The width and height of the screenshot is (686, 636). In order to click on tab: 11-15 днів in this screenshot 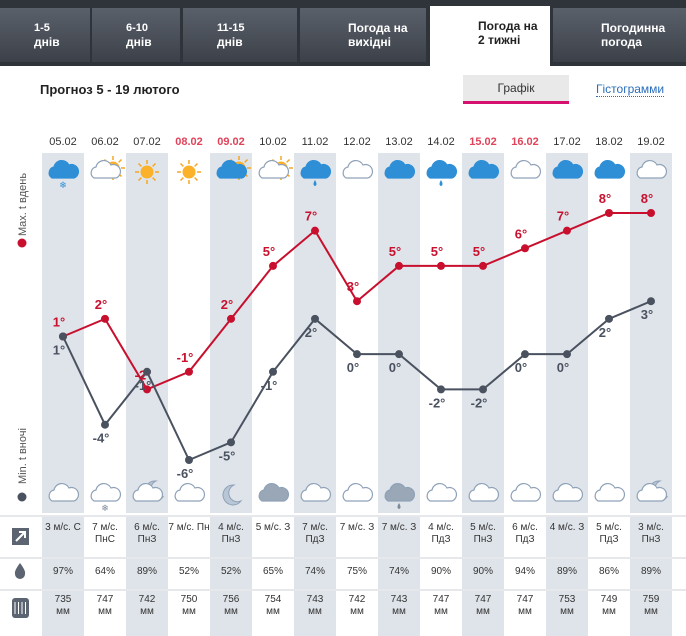, I will do `click(240, 35)`.